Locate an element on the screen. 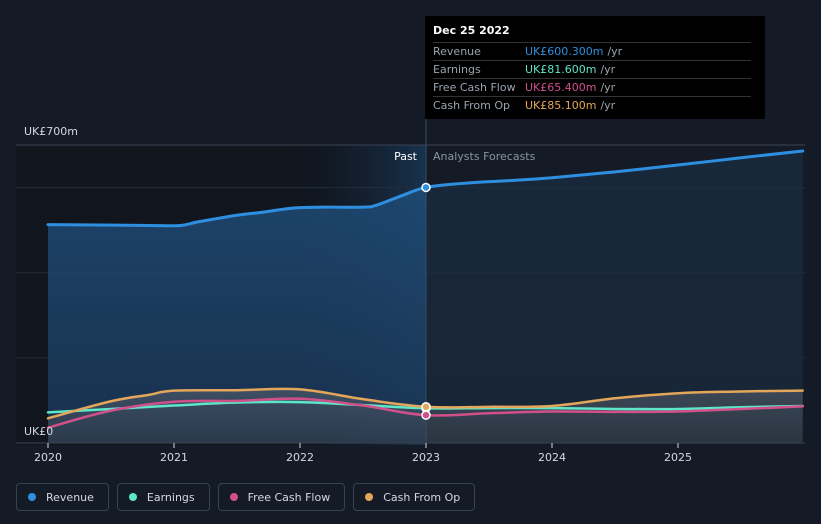 This screenshot has width=821, height=524. legend-item-cash-from-op: Cash From Op is located at coordinates (414, 497).